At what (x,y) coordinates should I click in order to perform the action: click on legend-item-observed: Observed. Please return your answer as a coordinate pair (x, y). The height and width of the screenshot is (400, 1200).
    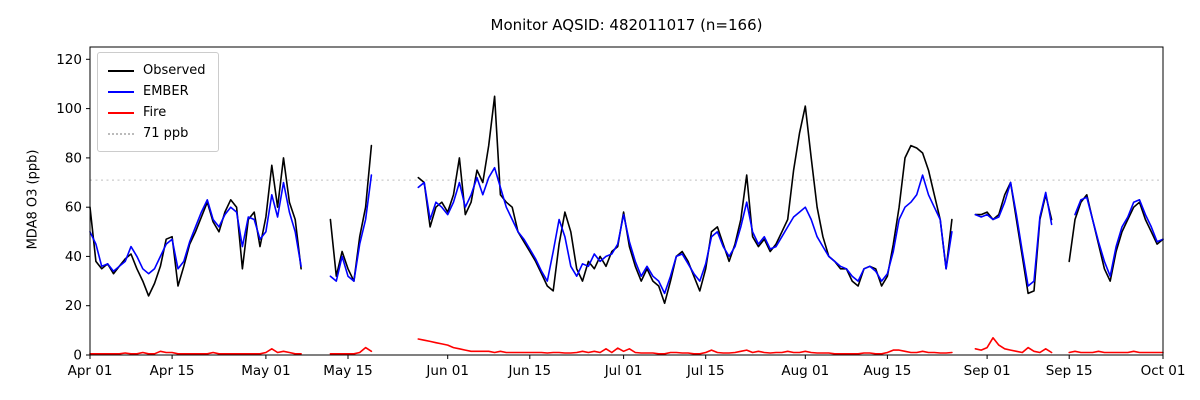
    Looking at the image, I should click on (157, 70).